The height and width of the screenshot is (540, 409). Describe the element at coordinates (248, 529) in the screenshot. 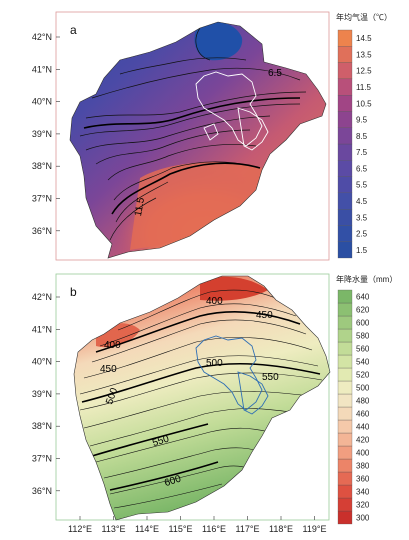

I see `lon-label: 117°E` at that location.